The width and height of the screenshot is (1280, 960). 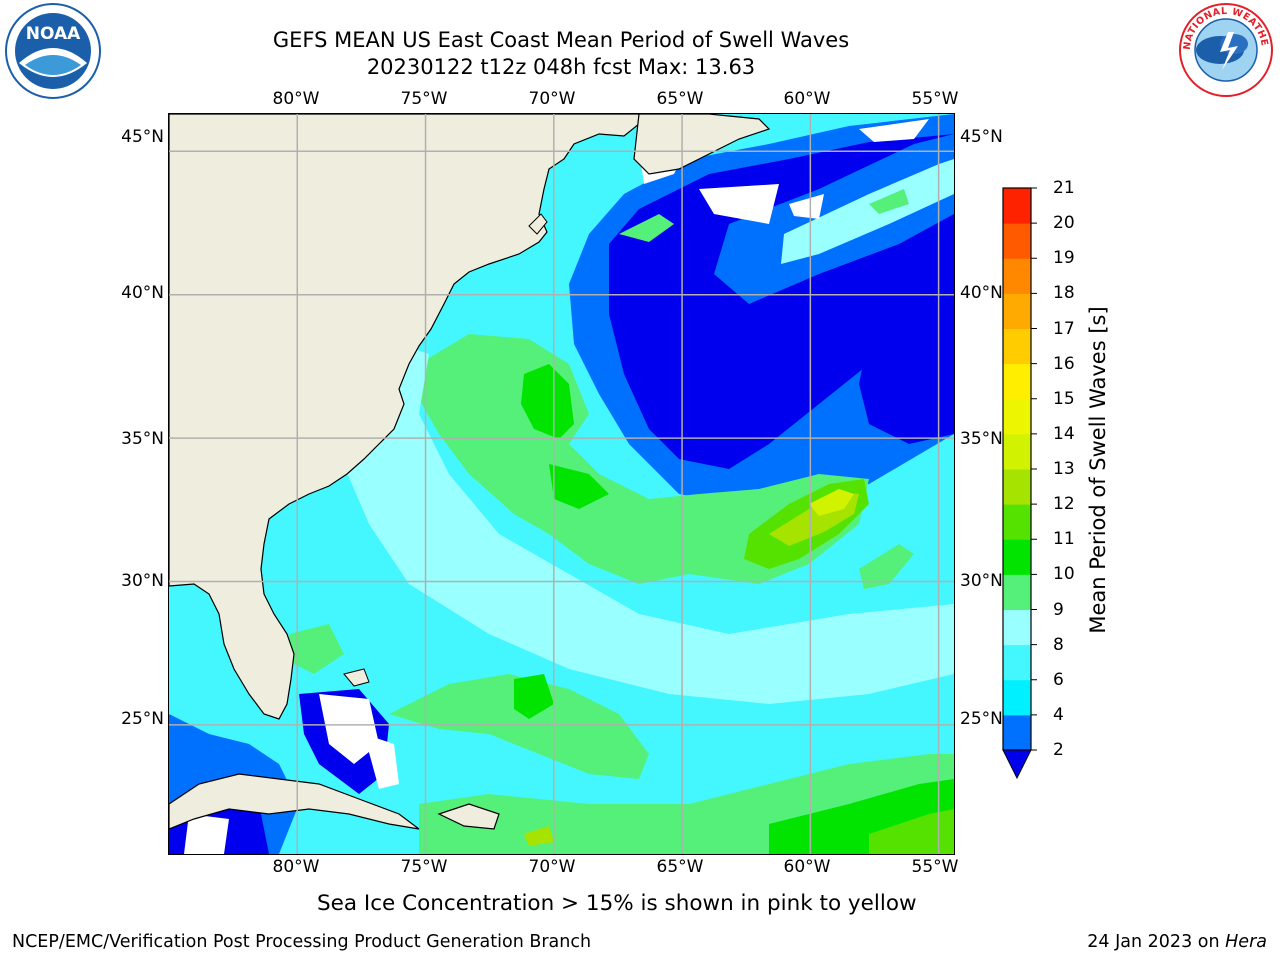 I want to click on swell-region-10-11s-hatteras, so click(x=547, y=401).